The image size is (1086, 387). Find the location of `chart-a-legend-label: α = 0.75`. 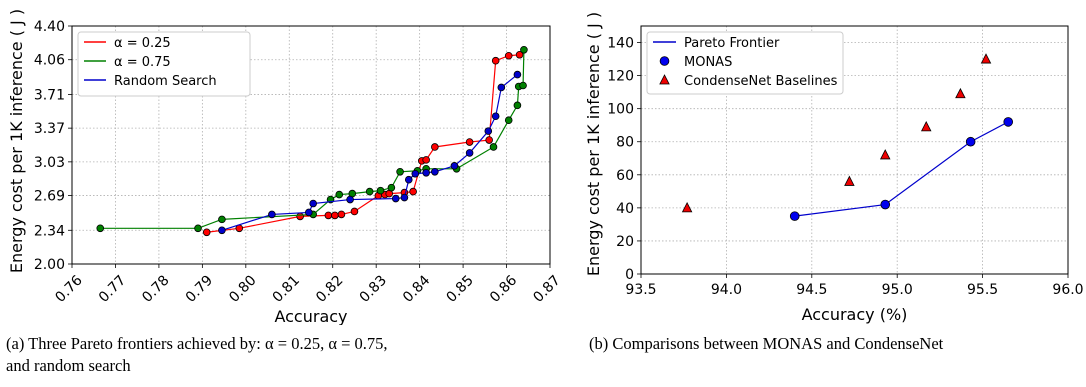

chart-a-legend-label: α = 0.75 is located at coordinates (142, 62).